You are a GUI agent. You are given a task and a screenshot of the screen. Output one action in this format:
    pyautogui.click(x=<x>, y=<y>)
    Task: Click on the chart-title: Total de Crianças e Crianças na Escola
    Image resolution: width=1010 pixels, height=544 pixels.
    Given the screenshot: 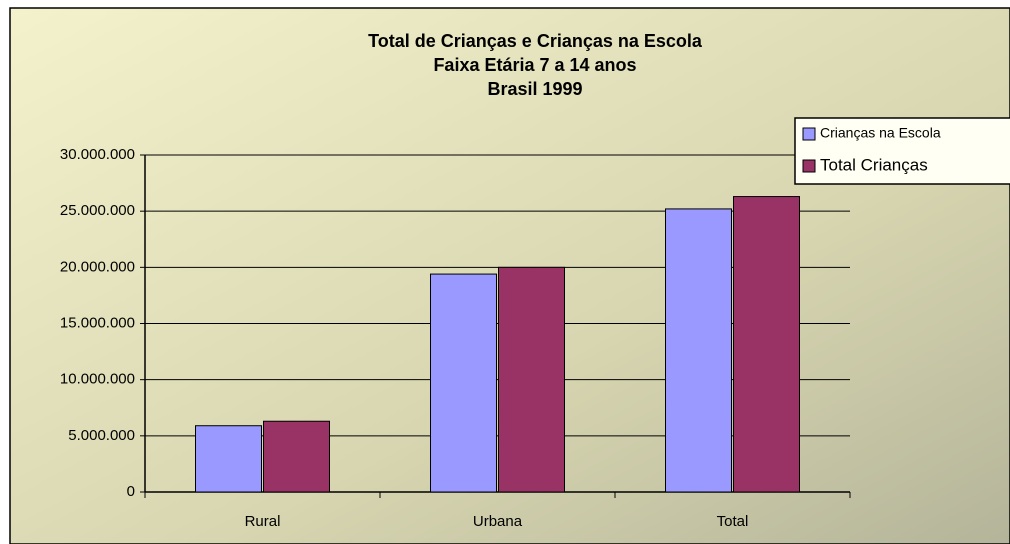 What is the action you would take?
    pyautogui.click(x=535, y=41)
    